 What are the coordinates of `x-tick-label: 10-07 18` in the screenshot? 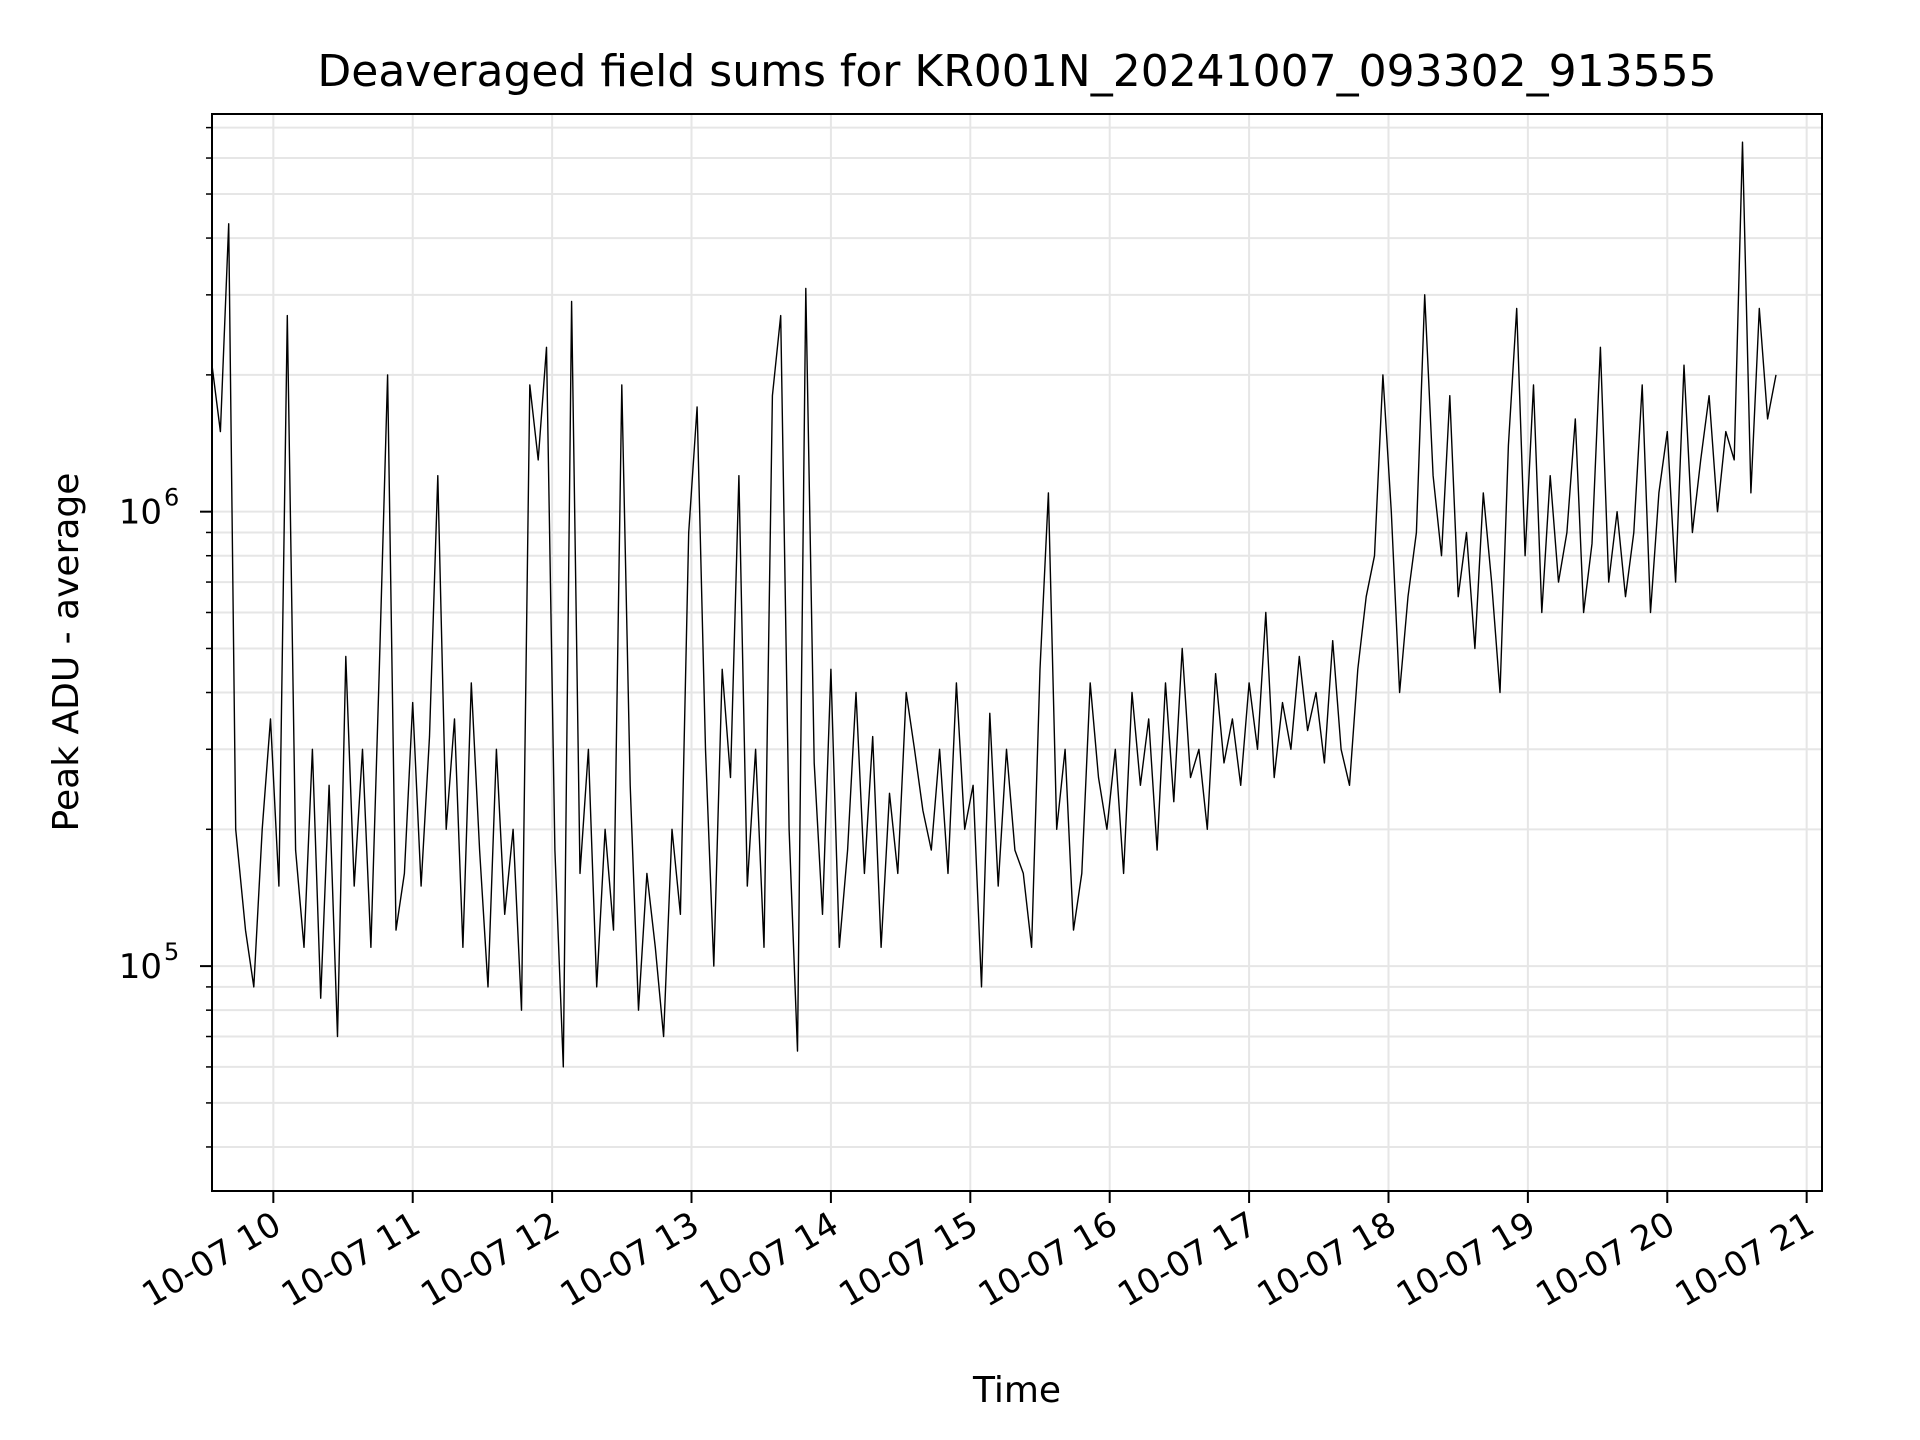 It's located at (1327, 1259).